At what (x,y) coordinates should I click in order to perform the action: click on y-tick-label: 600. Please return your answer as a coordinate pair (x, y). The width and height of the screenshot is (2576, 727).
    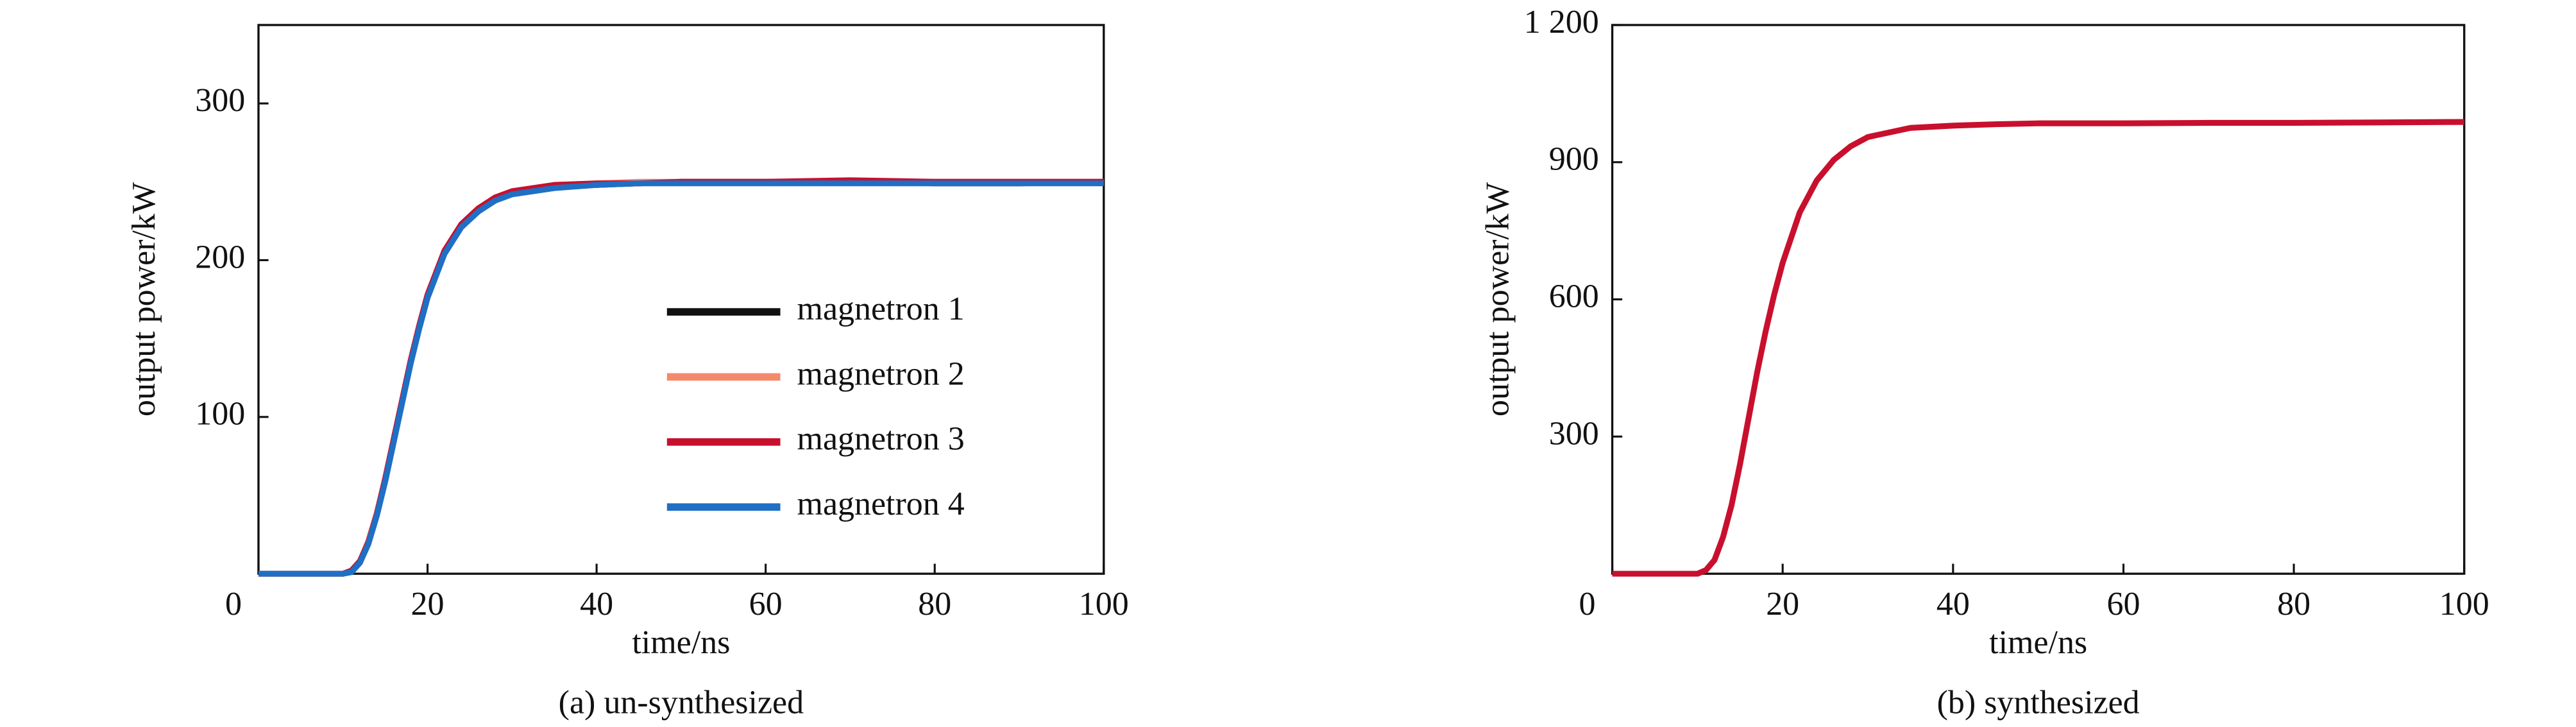
    Looking at the image, I should click on (1574, 296).